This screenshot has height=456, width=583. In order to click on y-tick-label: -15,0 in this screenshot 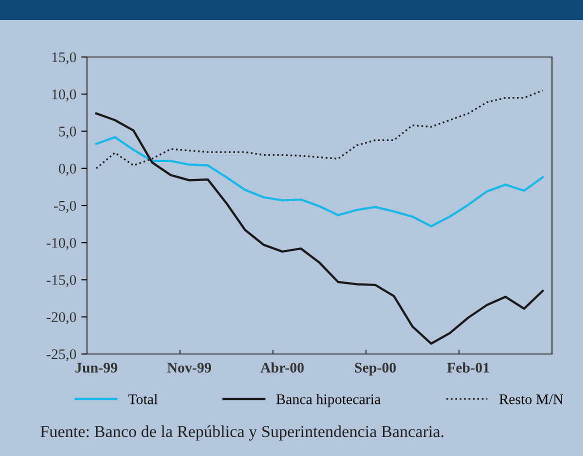, I will do `click(61, 281)`.